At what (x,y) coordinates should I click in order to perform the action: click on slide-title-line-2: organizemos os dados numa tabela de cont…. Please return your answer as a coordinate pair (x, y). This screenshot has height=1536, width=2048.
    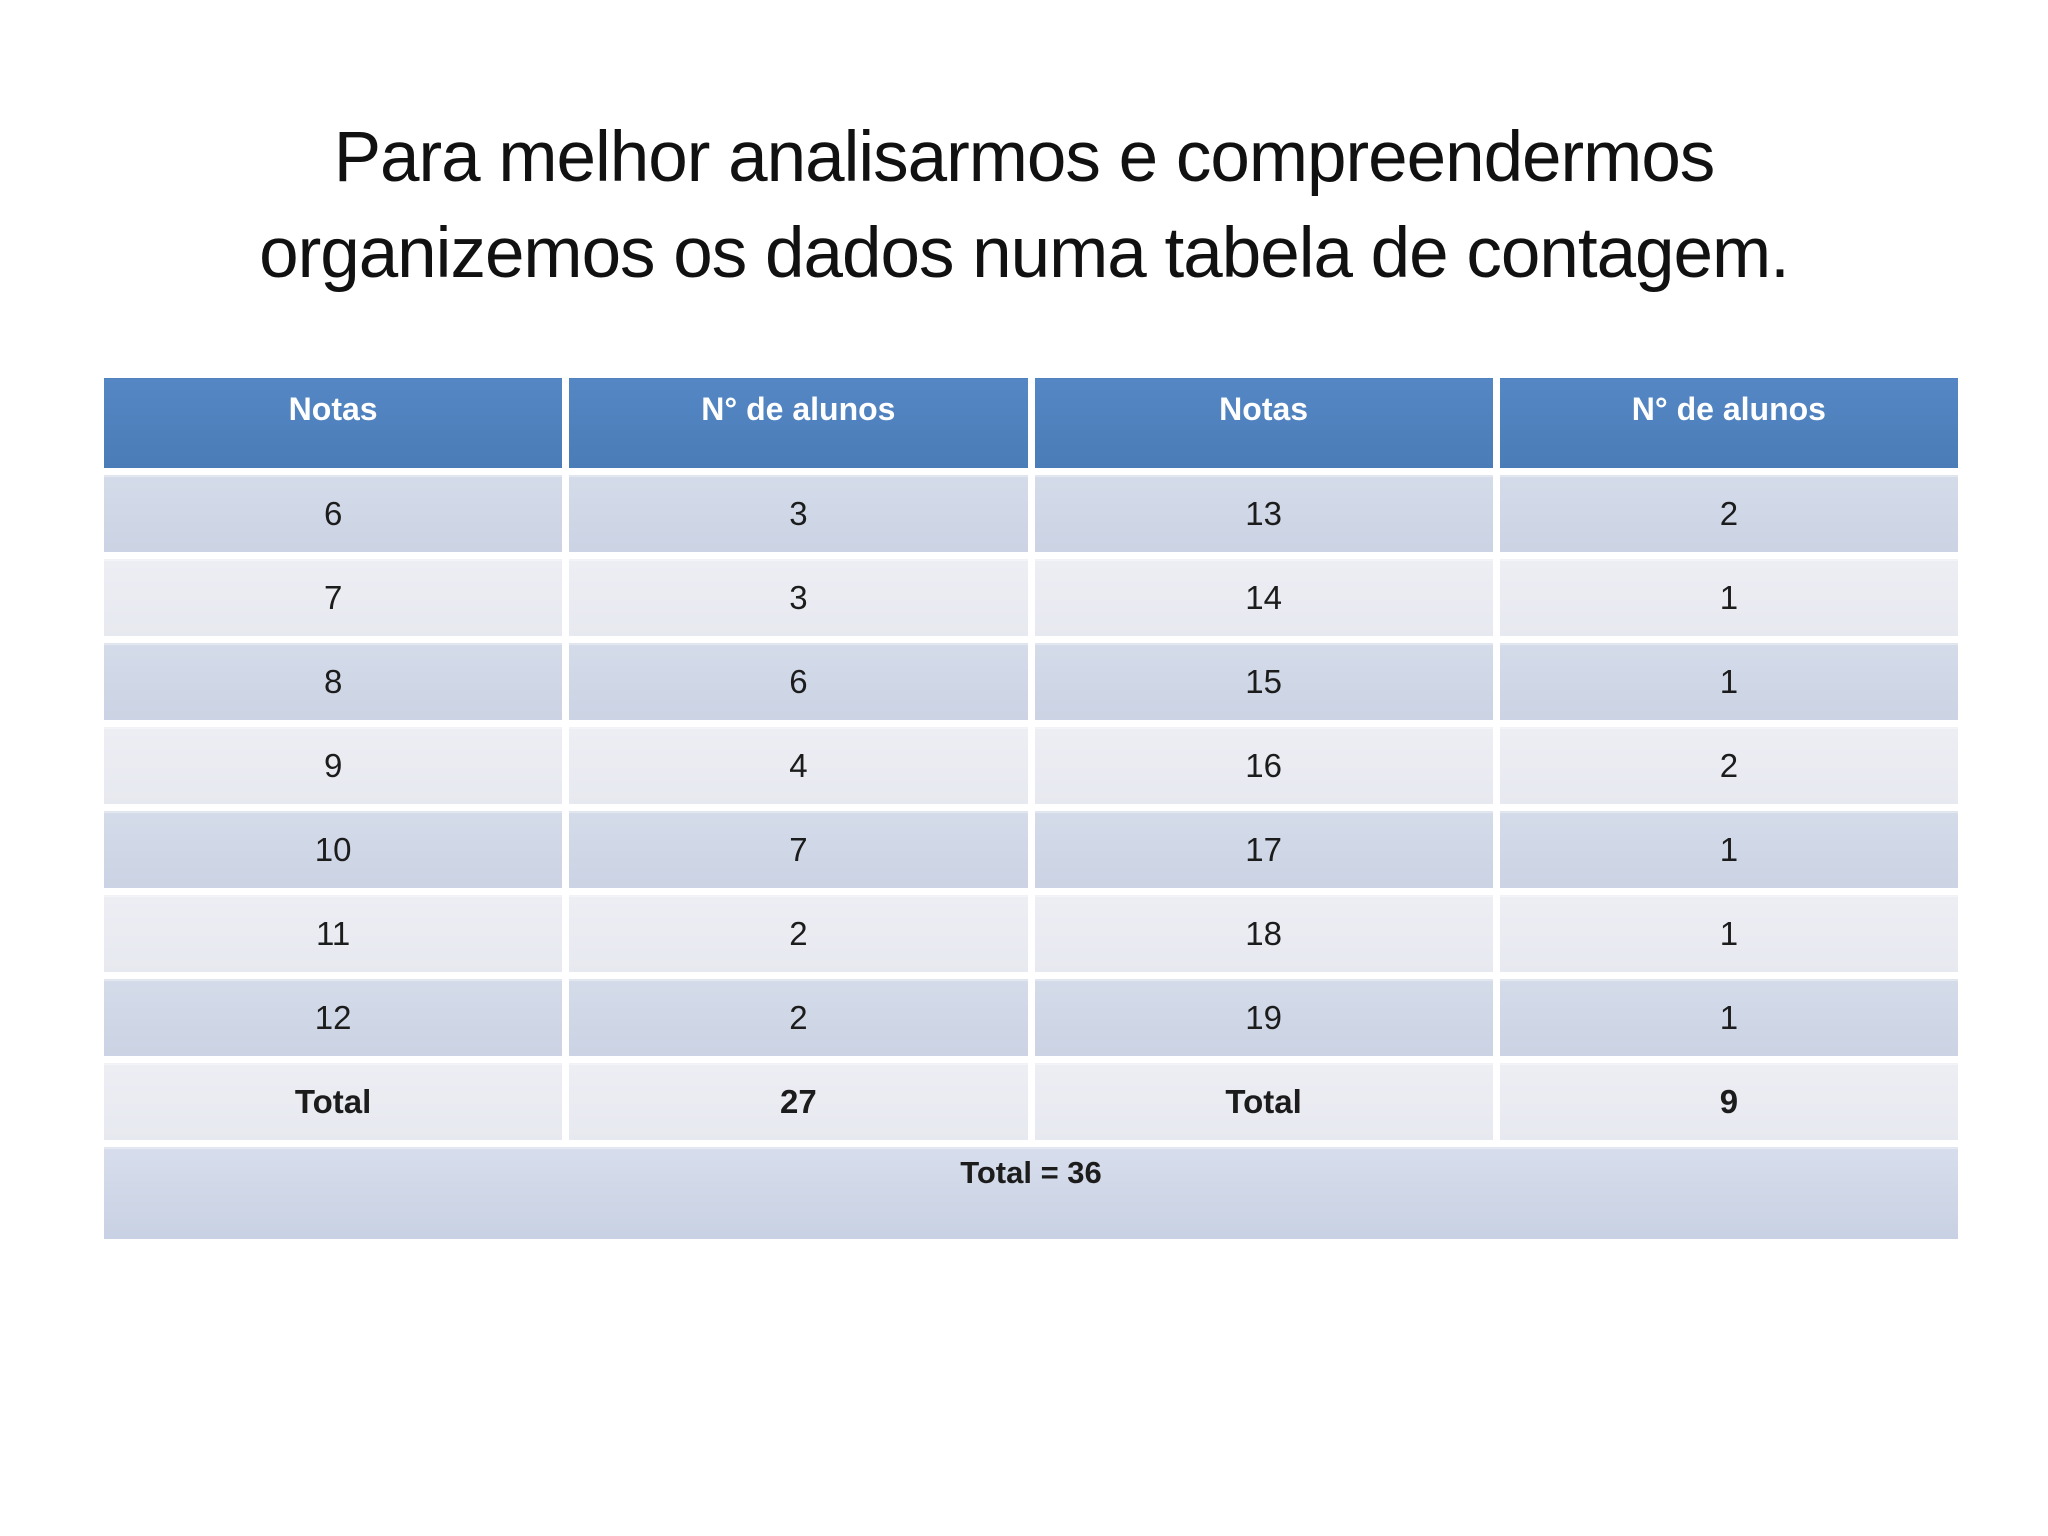
    Looking at the image, I should click on (1024, 254).